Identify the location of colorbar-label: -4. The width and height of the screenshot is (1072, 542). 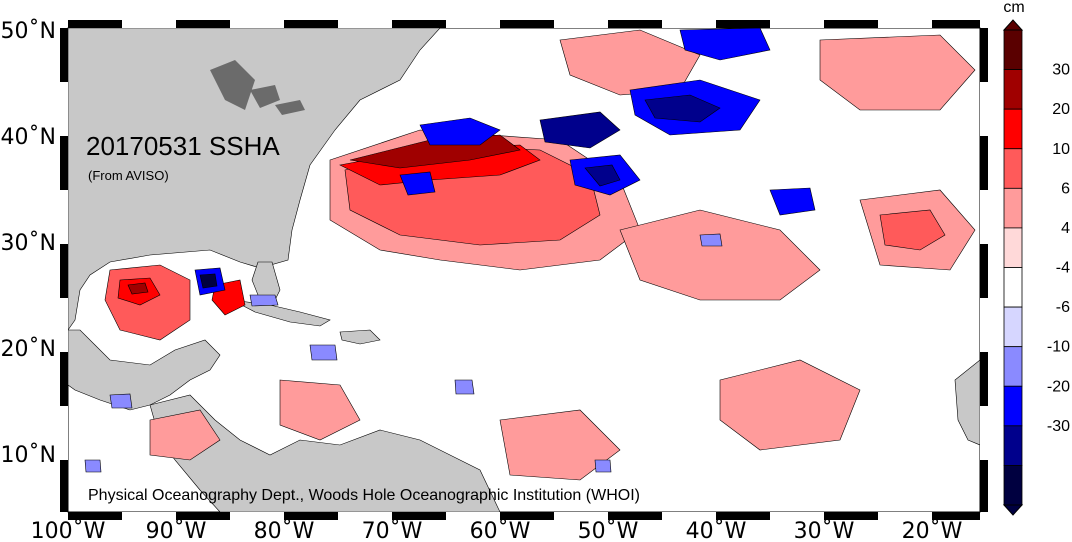
(1063, 268).